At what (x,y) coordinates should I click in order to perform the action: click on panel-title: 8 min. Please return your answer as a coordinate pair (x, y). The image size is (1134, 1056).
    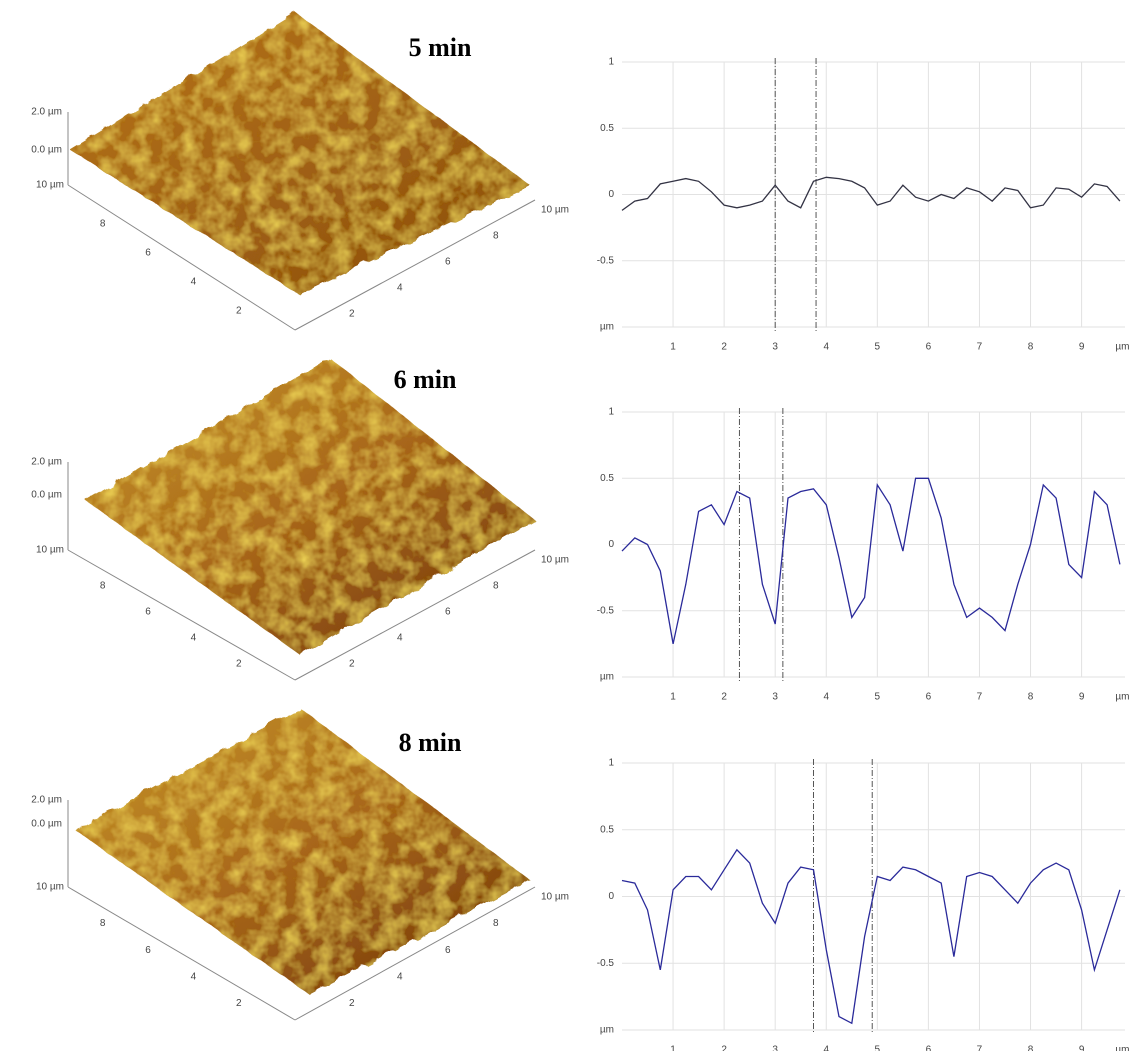
    Looking at the image, I should click on (430, 742).